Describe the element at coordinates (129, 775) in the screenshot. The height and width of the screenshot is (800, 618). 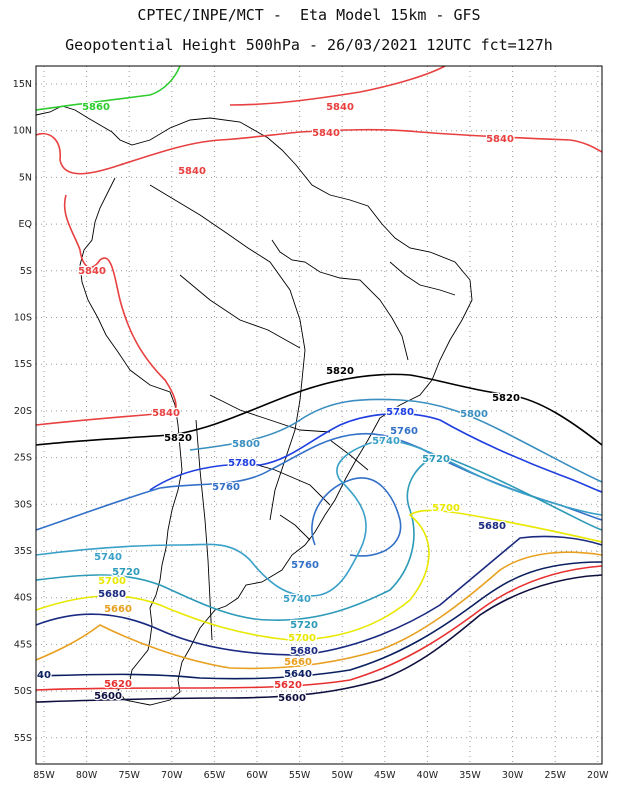
I see `lon-tick-label: 75W` at that location.